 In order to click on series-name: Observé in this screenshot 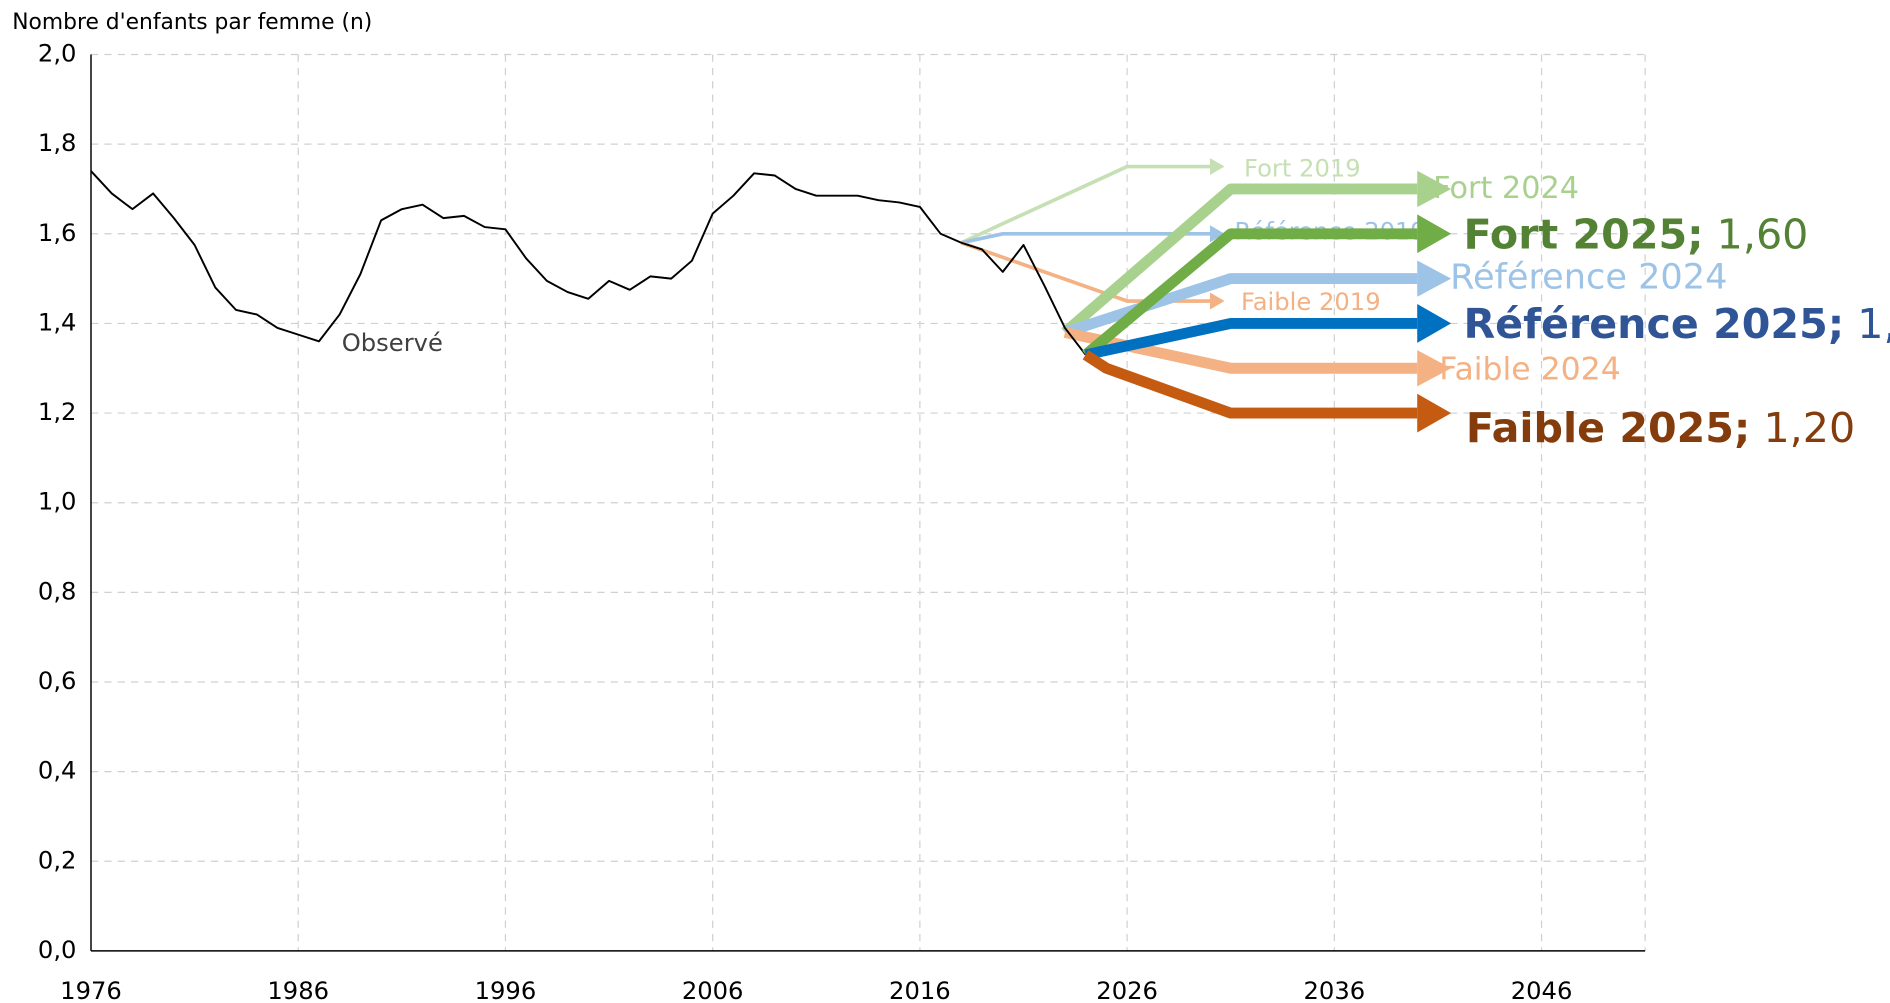, I will do `click(392, 343)`.